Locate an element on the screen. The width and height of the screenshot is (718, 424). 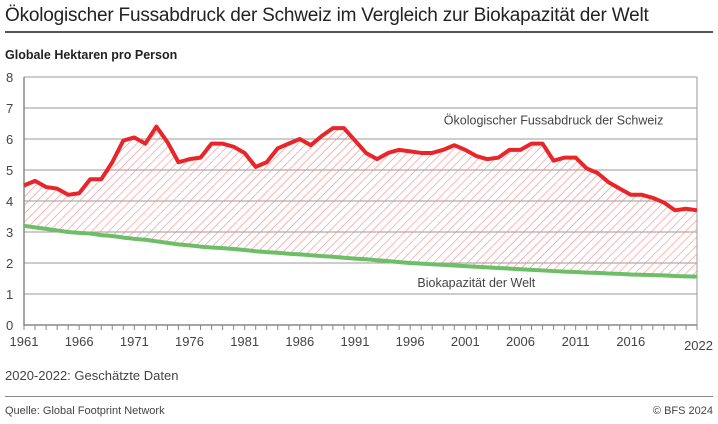
series-label-fussabdruck: Ökologischer Fussabdruck der Schweiz is located at coordinates (554, 120).